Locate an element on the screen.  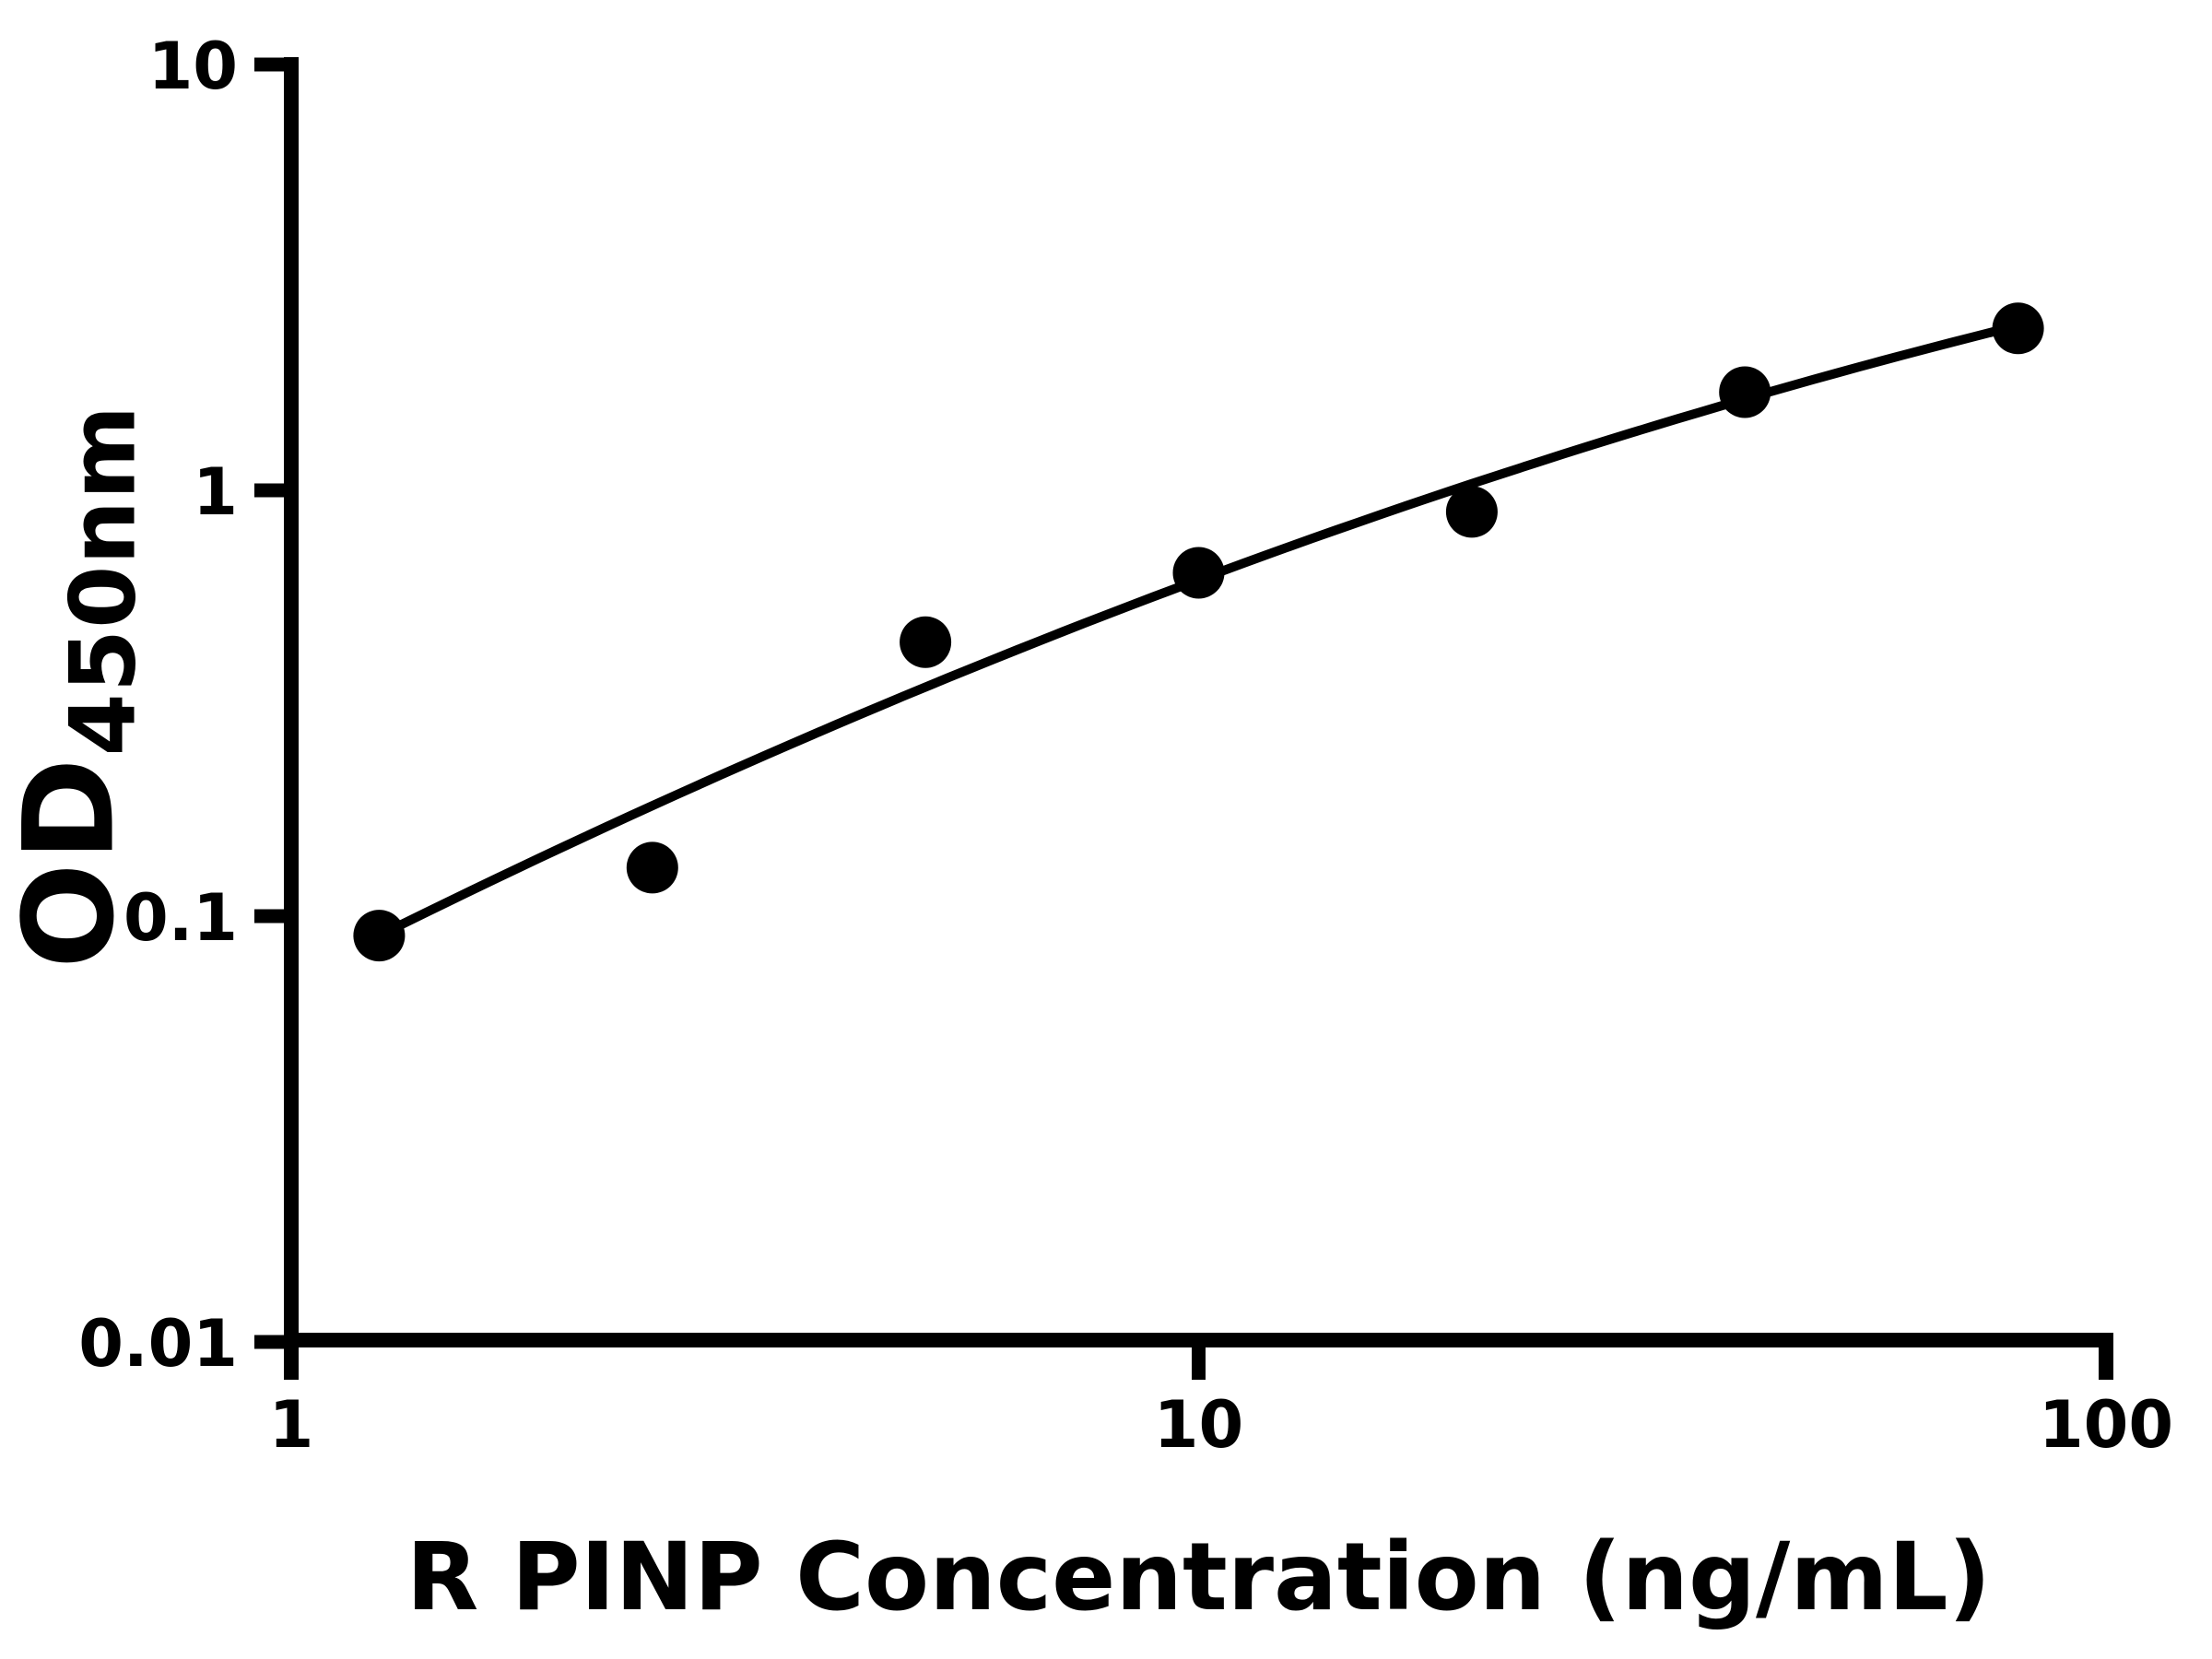
y-axis-title: OD 450nm is located at coordinates (78, 687).